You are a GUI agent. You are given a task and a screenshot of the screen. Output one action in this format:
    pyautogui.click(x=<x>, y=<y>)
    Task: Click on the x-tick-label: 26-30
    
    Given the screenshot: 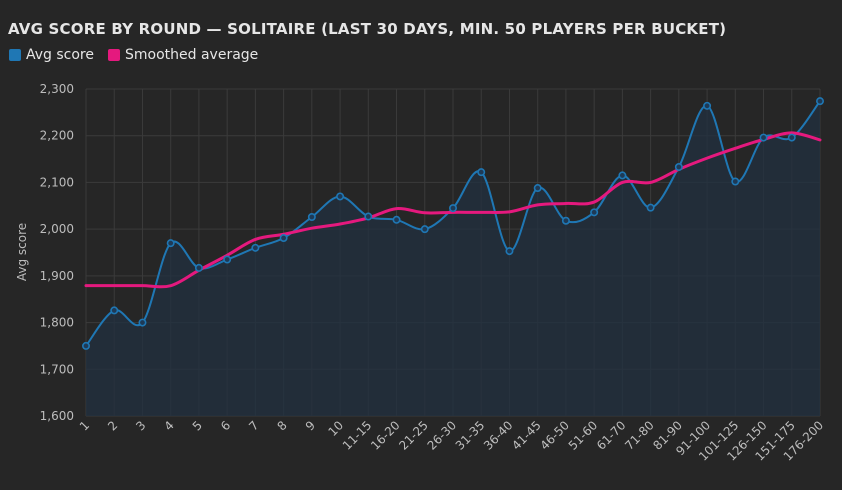 What is the action you would take?
    pyautogui.click(x=442, y=435)
    